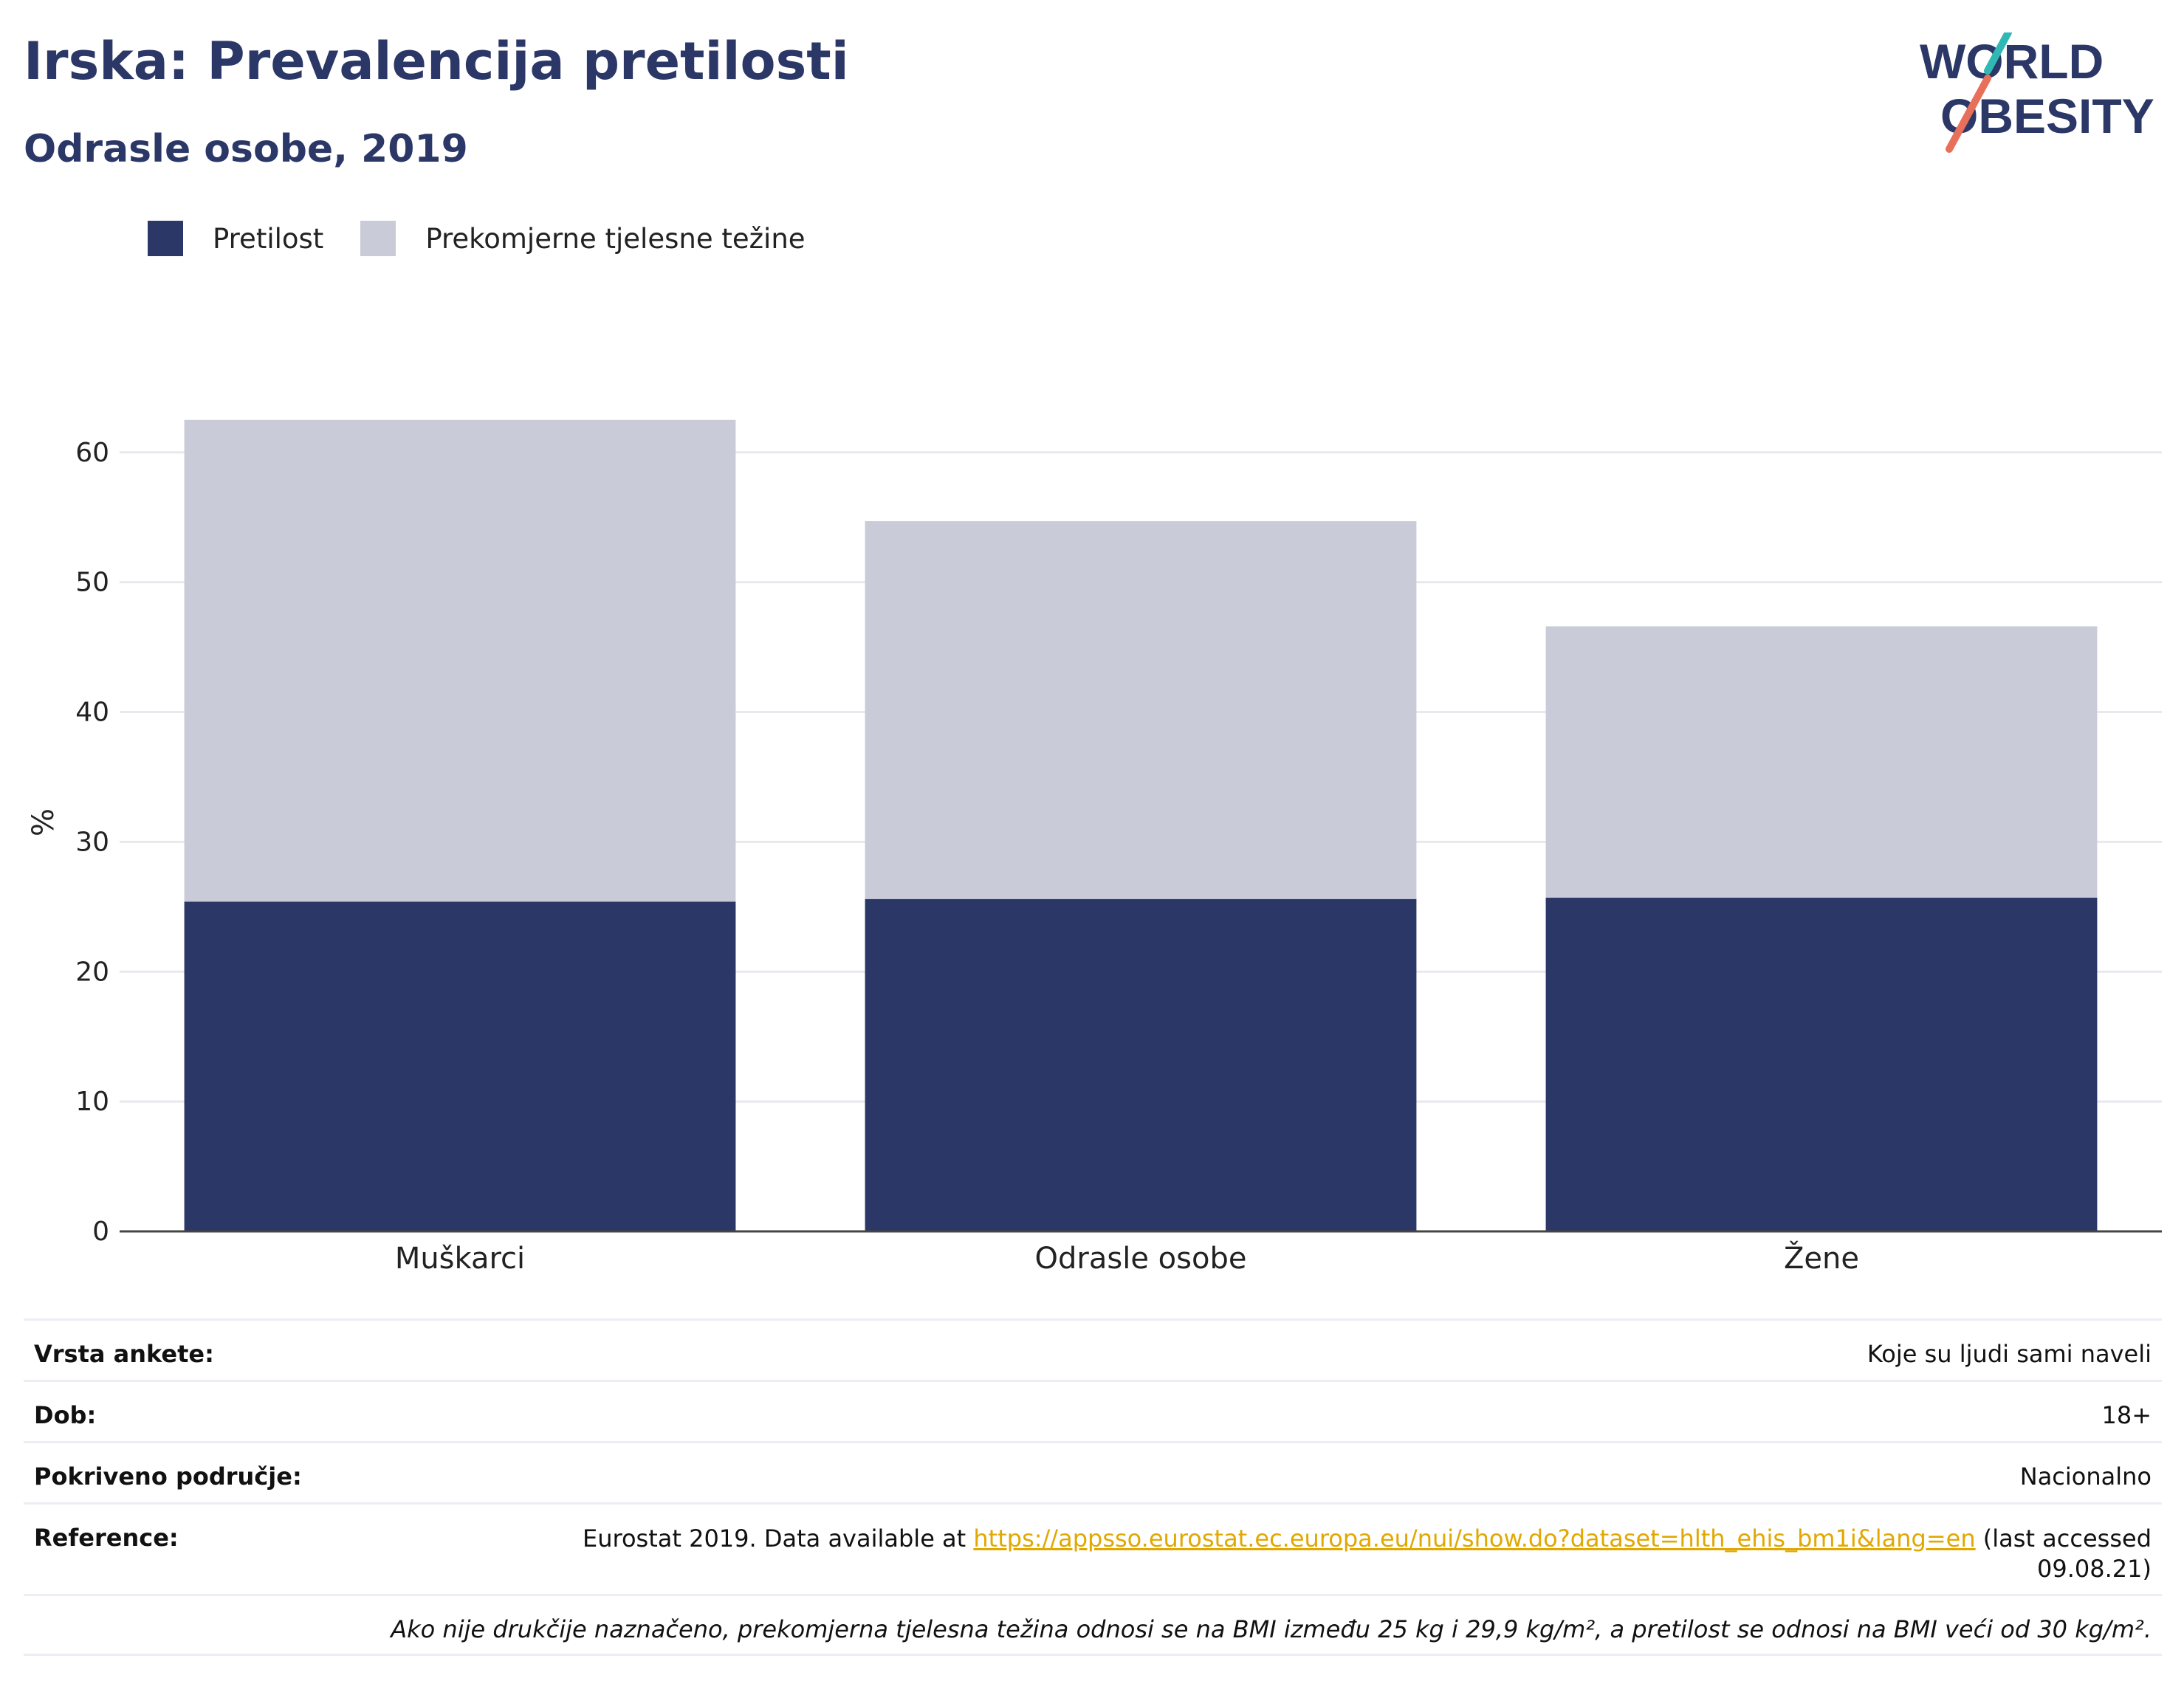  I want to click on age-label: Dob:, so click(65, 1415).